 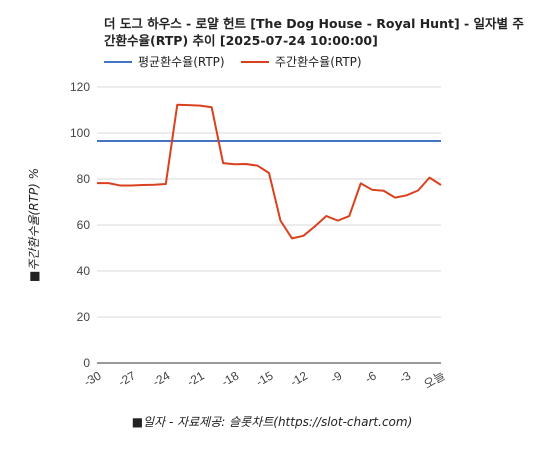 What do you see at coordinates (84, 179) in the screenshot?
I see `y-tick-label: 80` at bounding box center [84, 179].